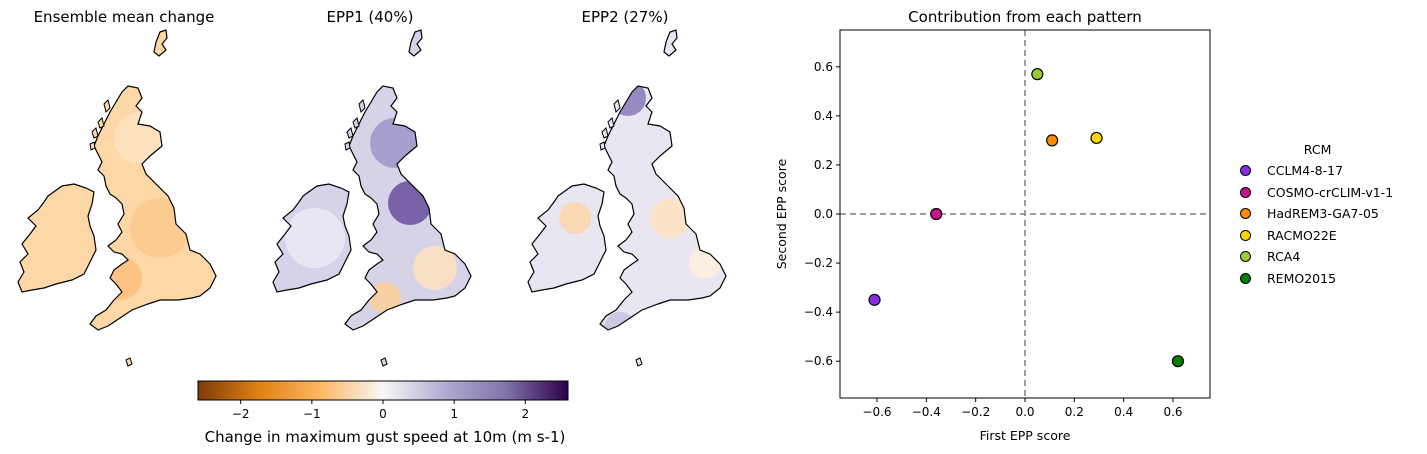 The image size is (1427, 454). I want to click on x-tick-label: 0.4, so click(1123, 412).